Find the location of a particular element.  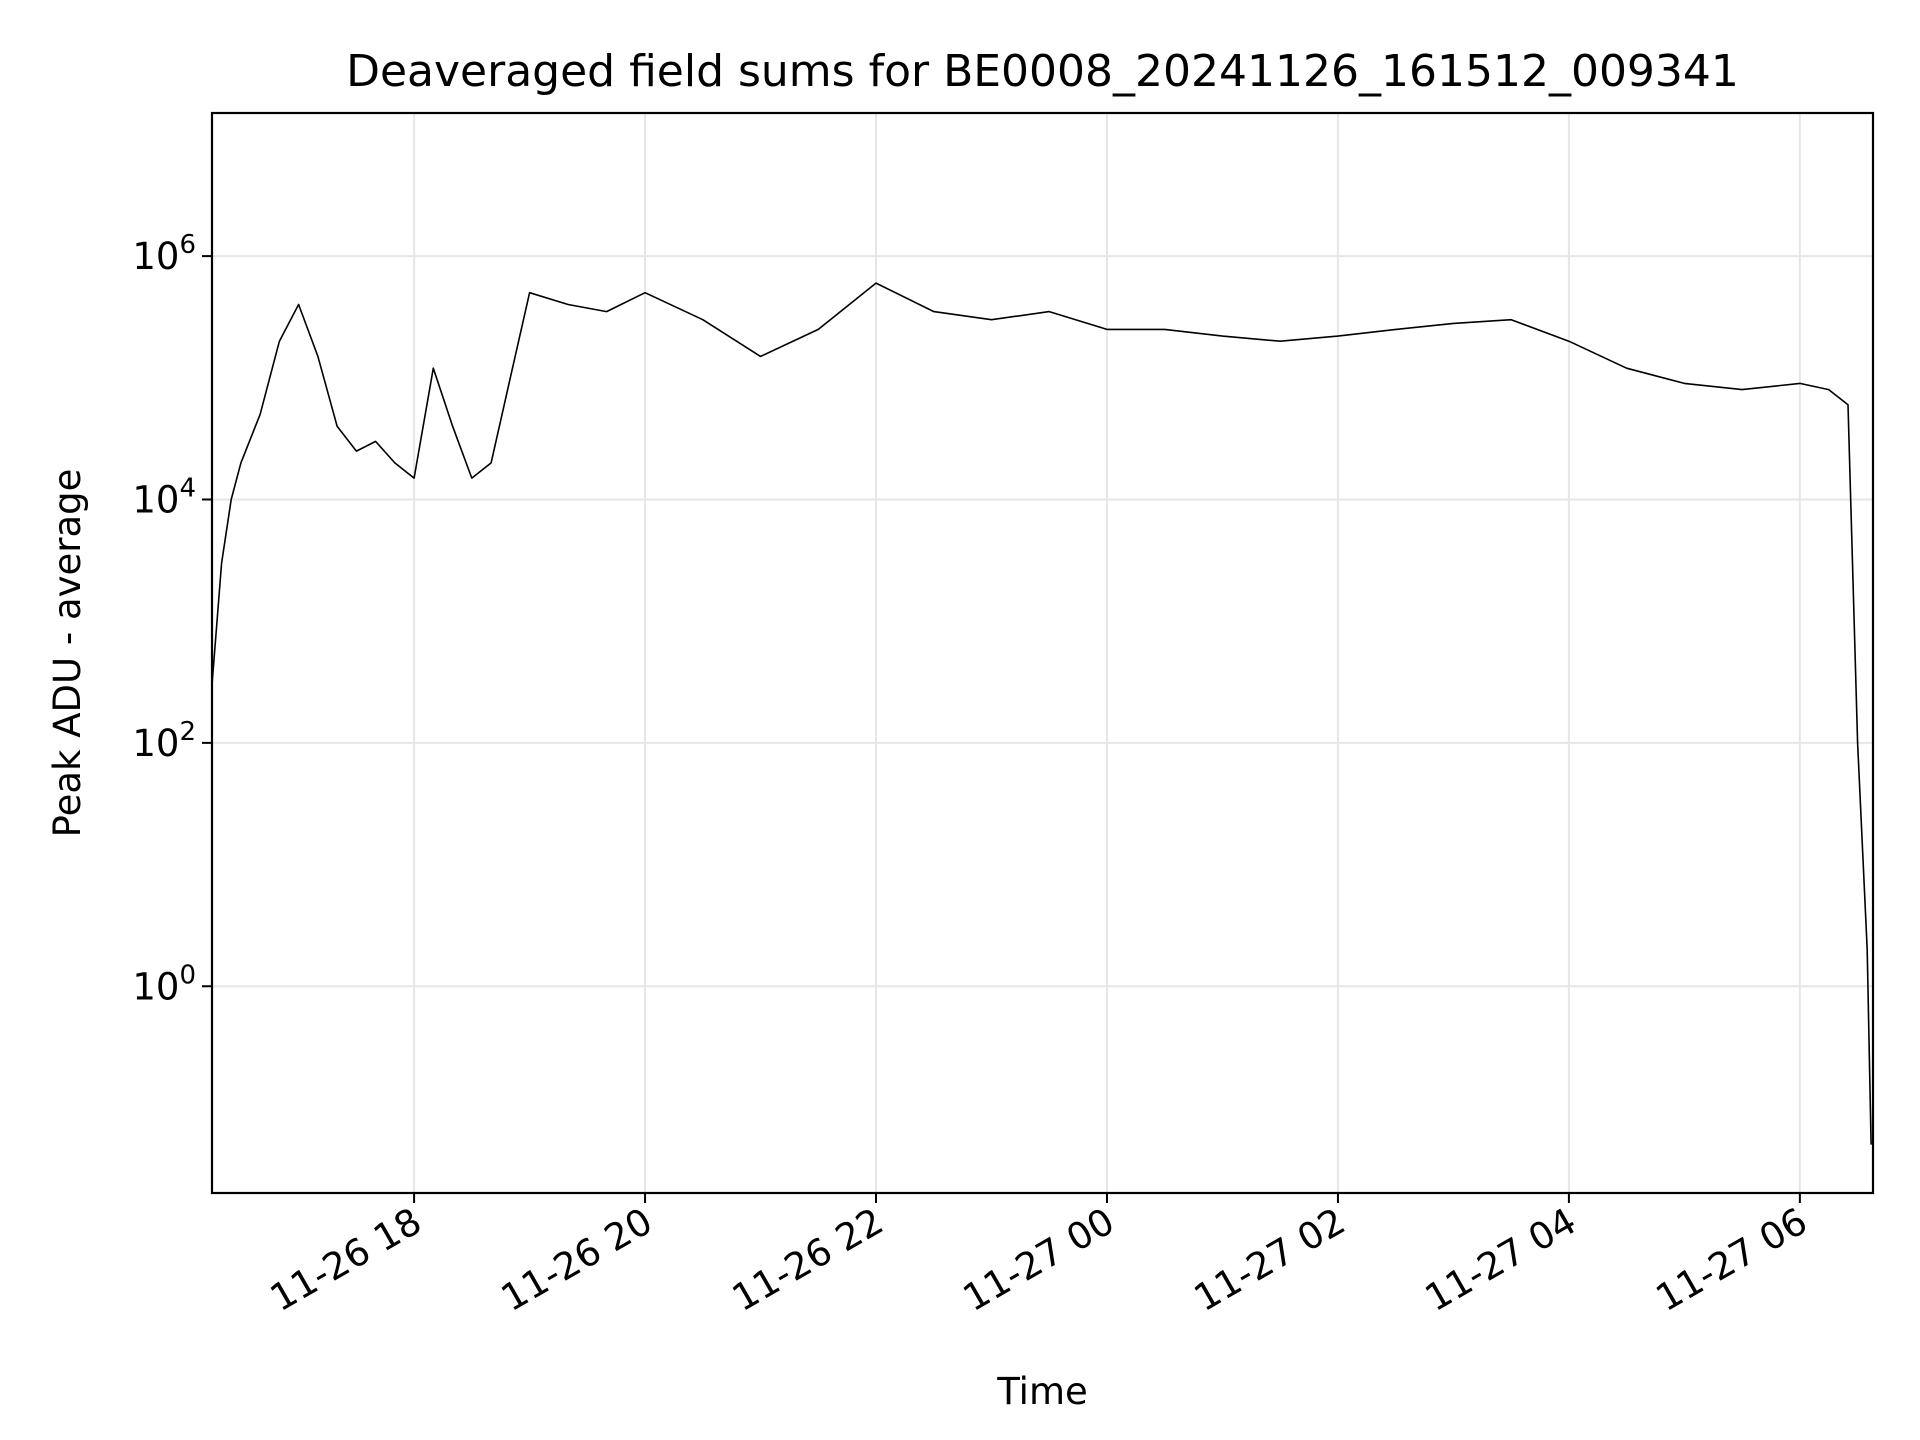

y-tick-label: 10⁶ is located at coordinates (164, 254).